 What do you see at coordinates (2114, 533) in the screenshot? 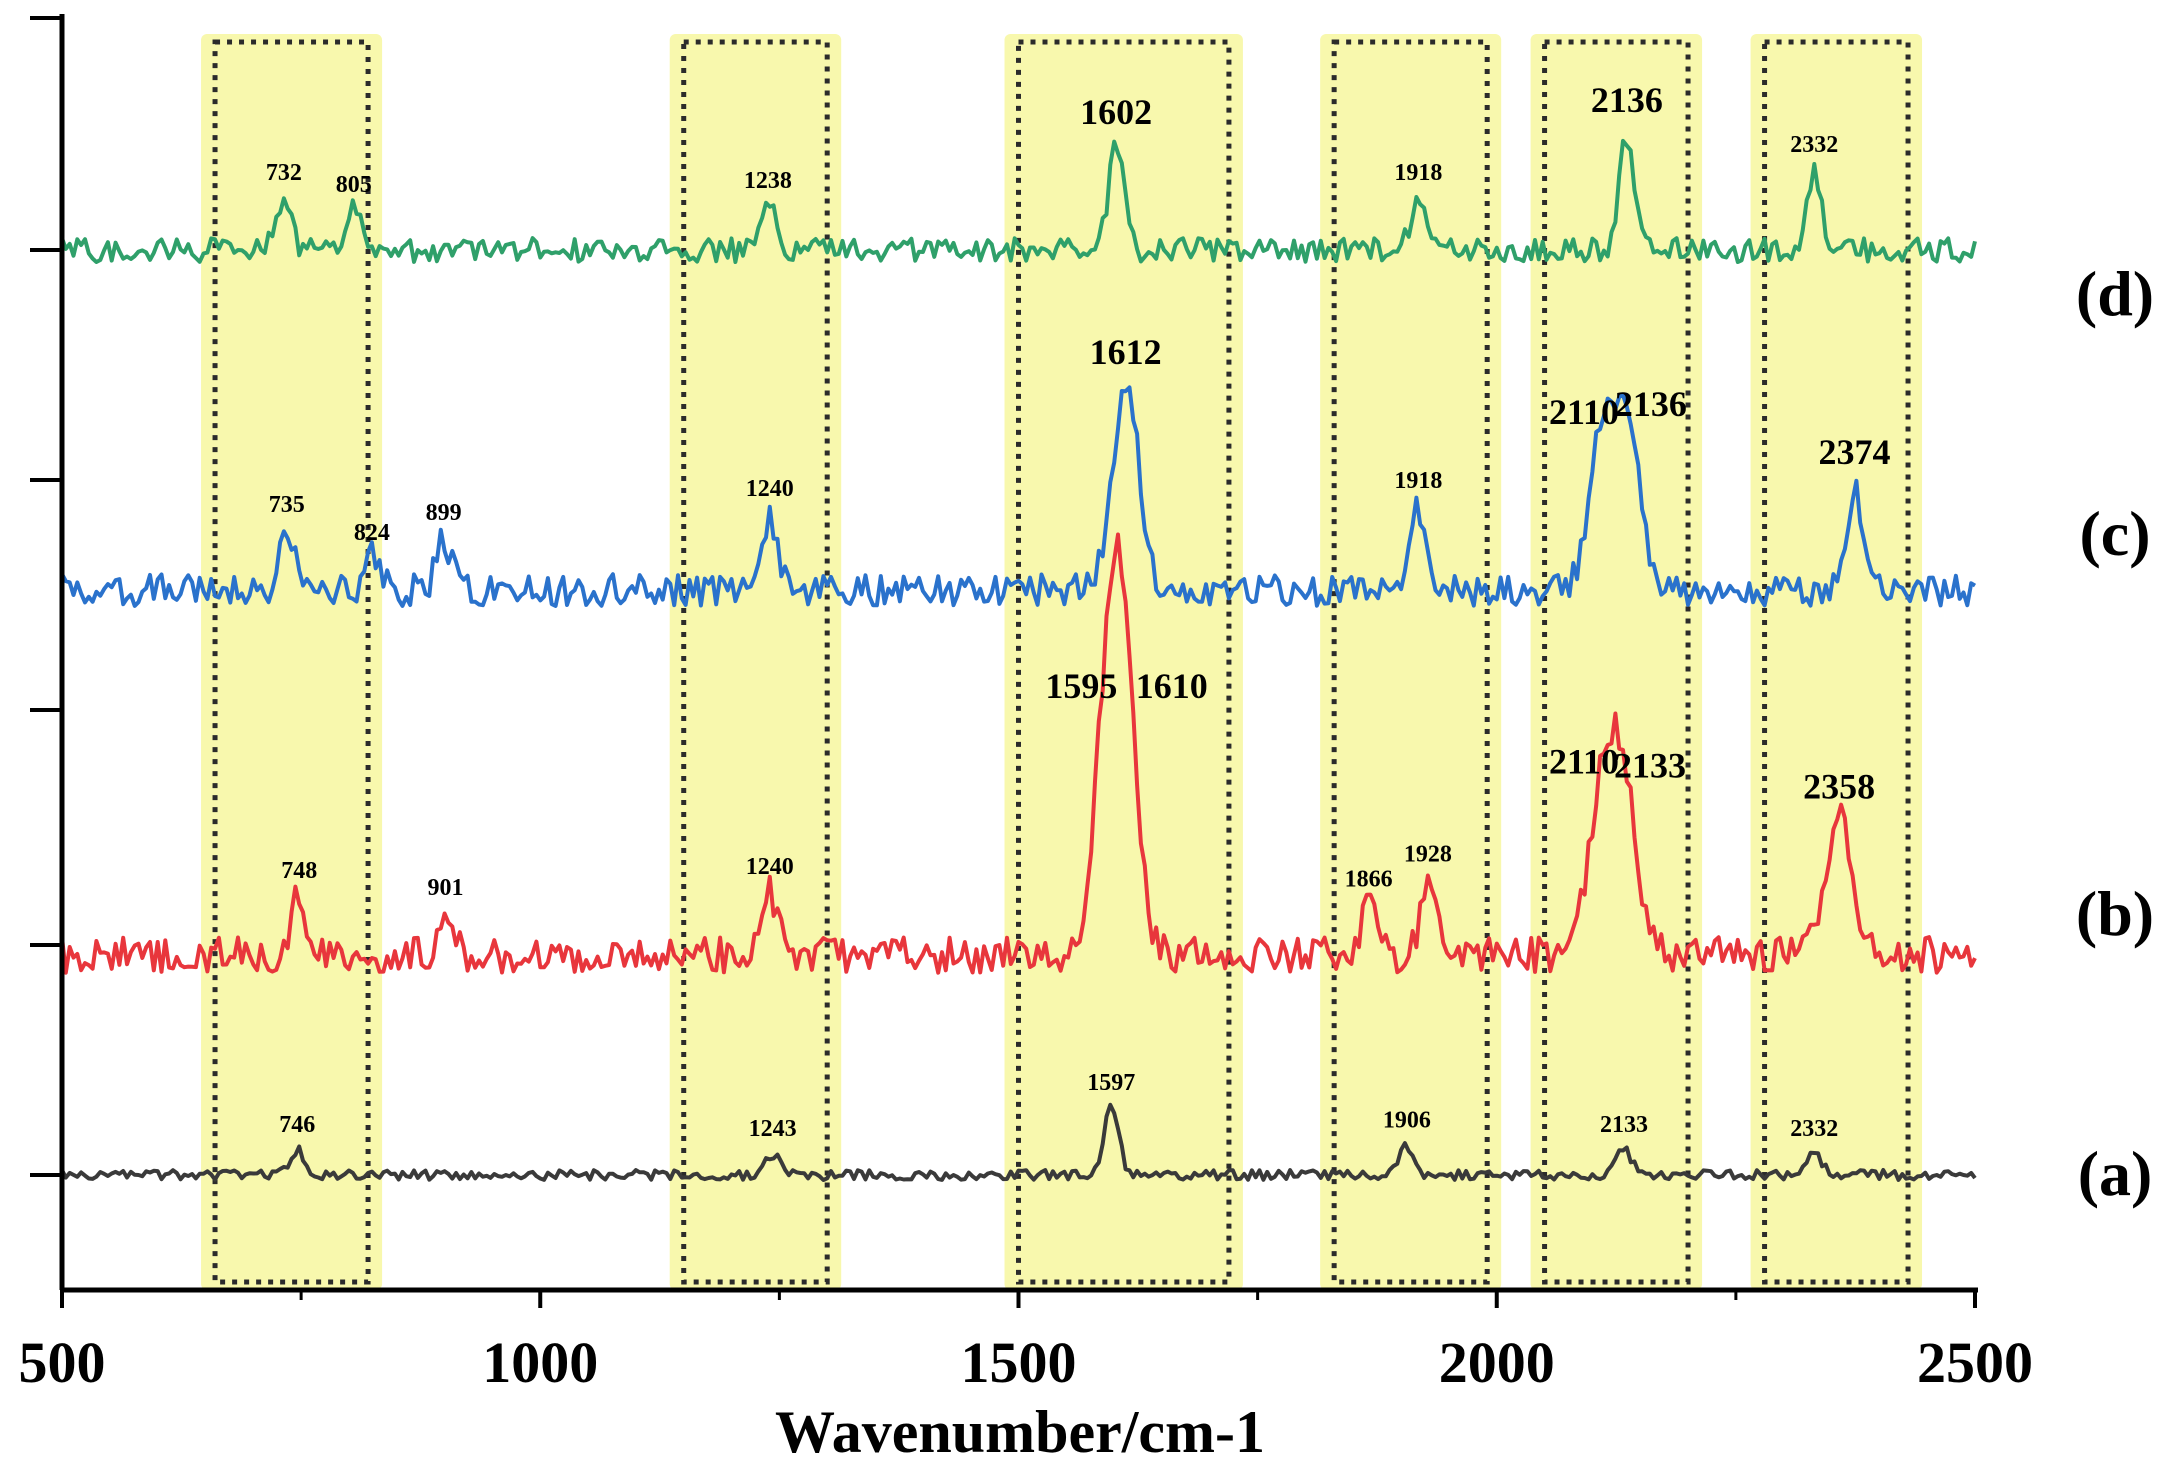
I see `series-label: (c)` at bounding box center [2114, 533].